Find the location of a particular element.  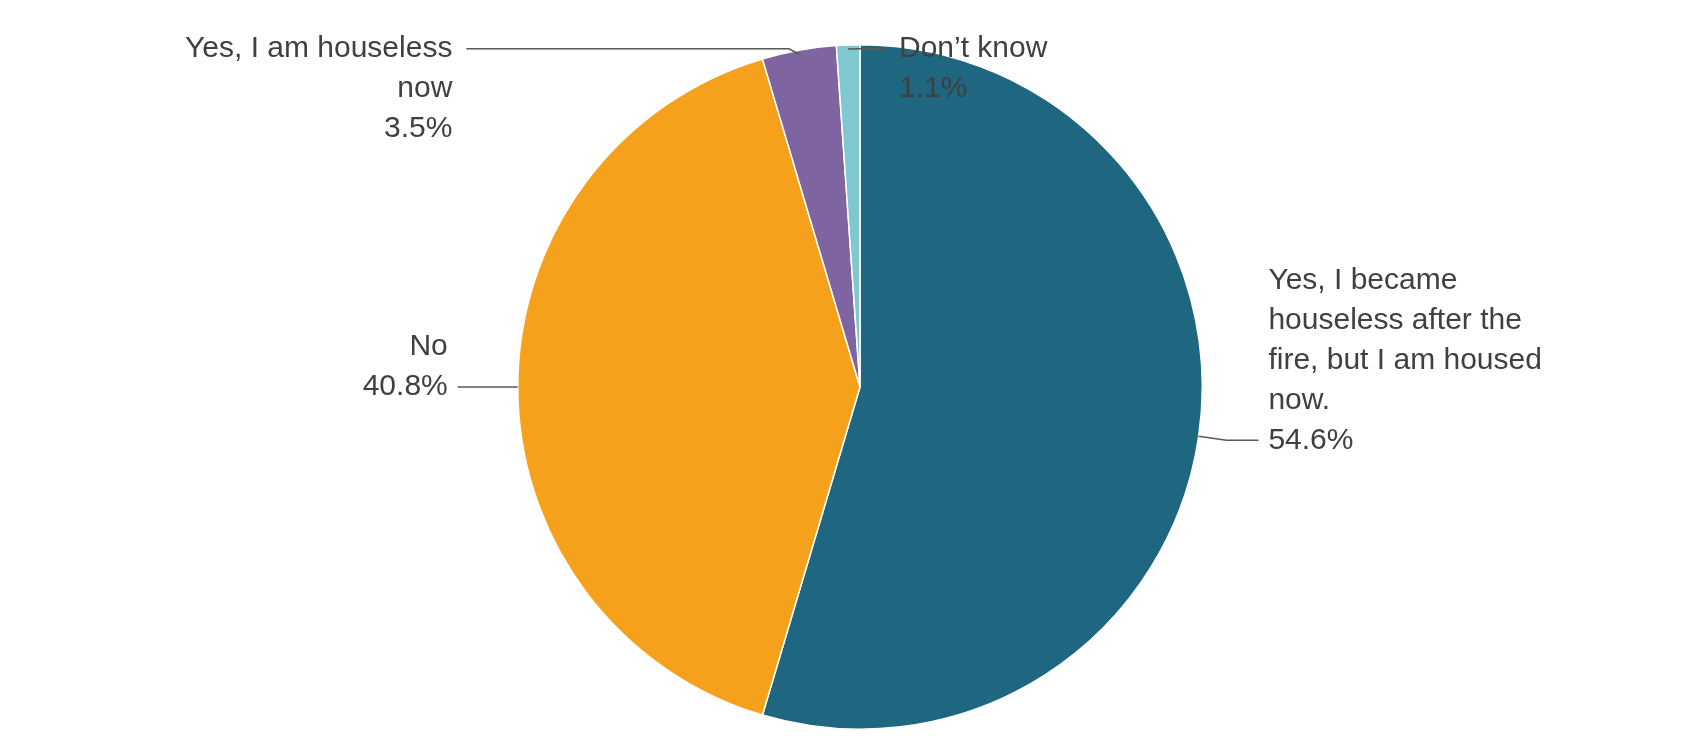

data-label: 54.6% is located at coordinates (1311, 438).